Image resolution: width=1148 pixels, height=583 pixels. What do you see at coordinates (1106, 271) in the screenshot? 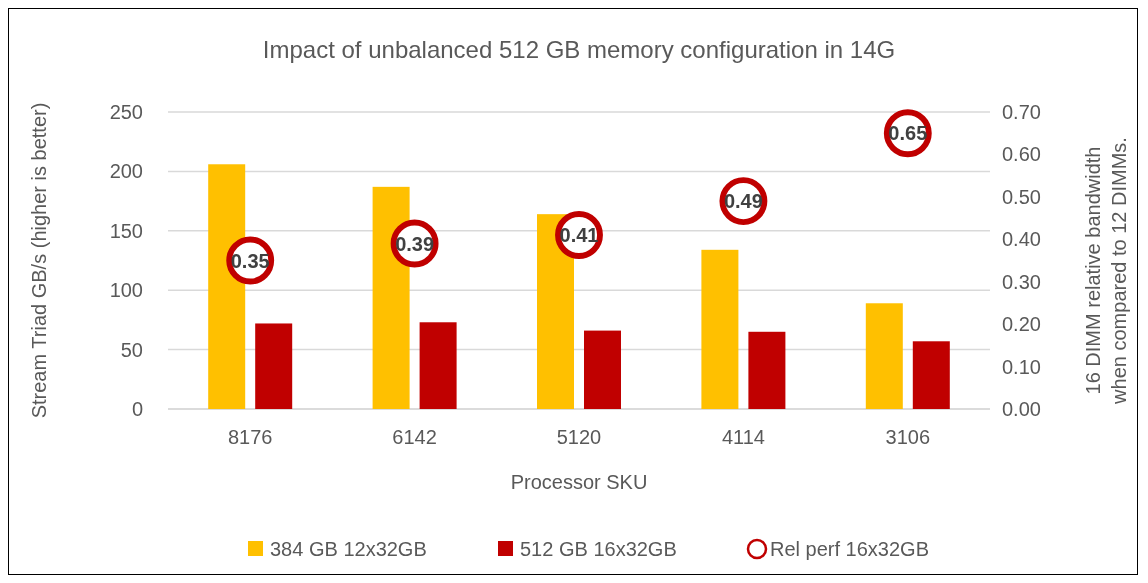
I see `y2-axis-title: 16 DIMM relative bandwidth when compared to 12 DIMMs.` at bounding box center [1106, 271].